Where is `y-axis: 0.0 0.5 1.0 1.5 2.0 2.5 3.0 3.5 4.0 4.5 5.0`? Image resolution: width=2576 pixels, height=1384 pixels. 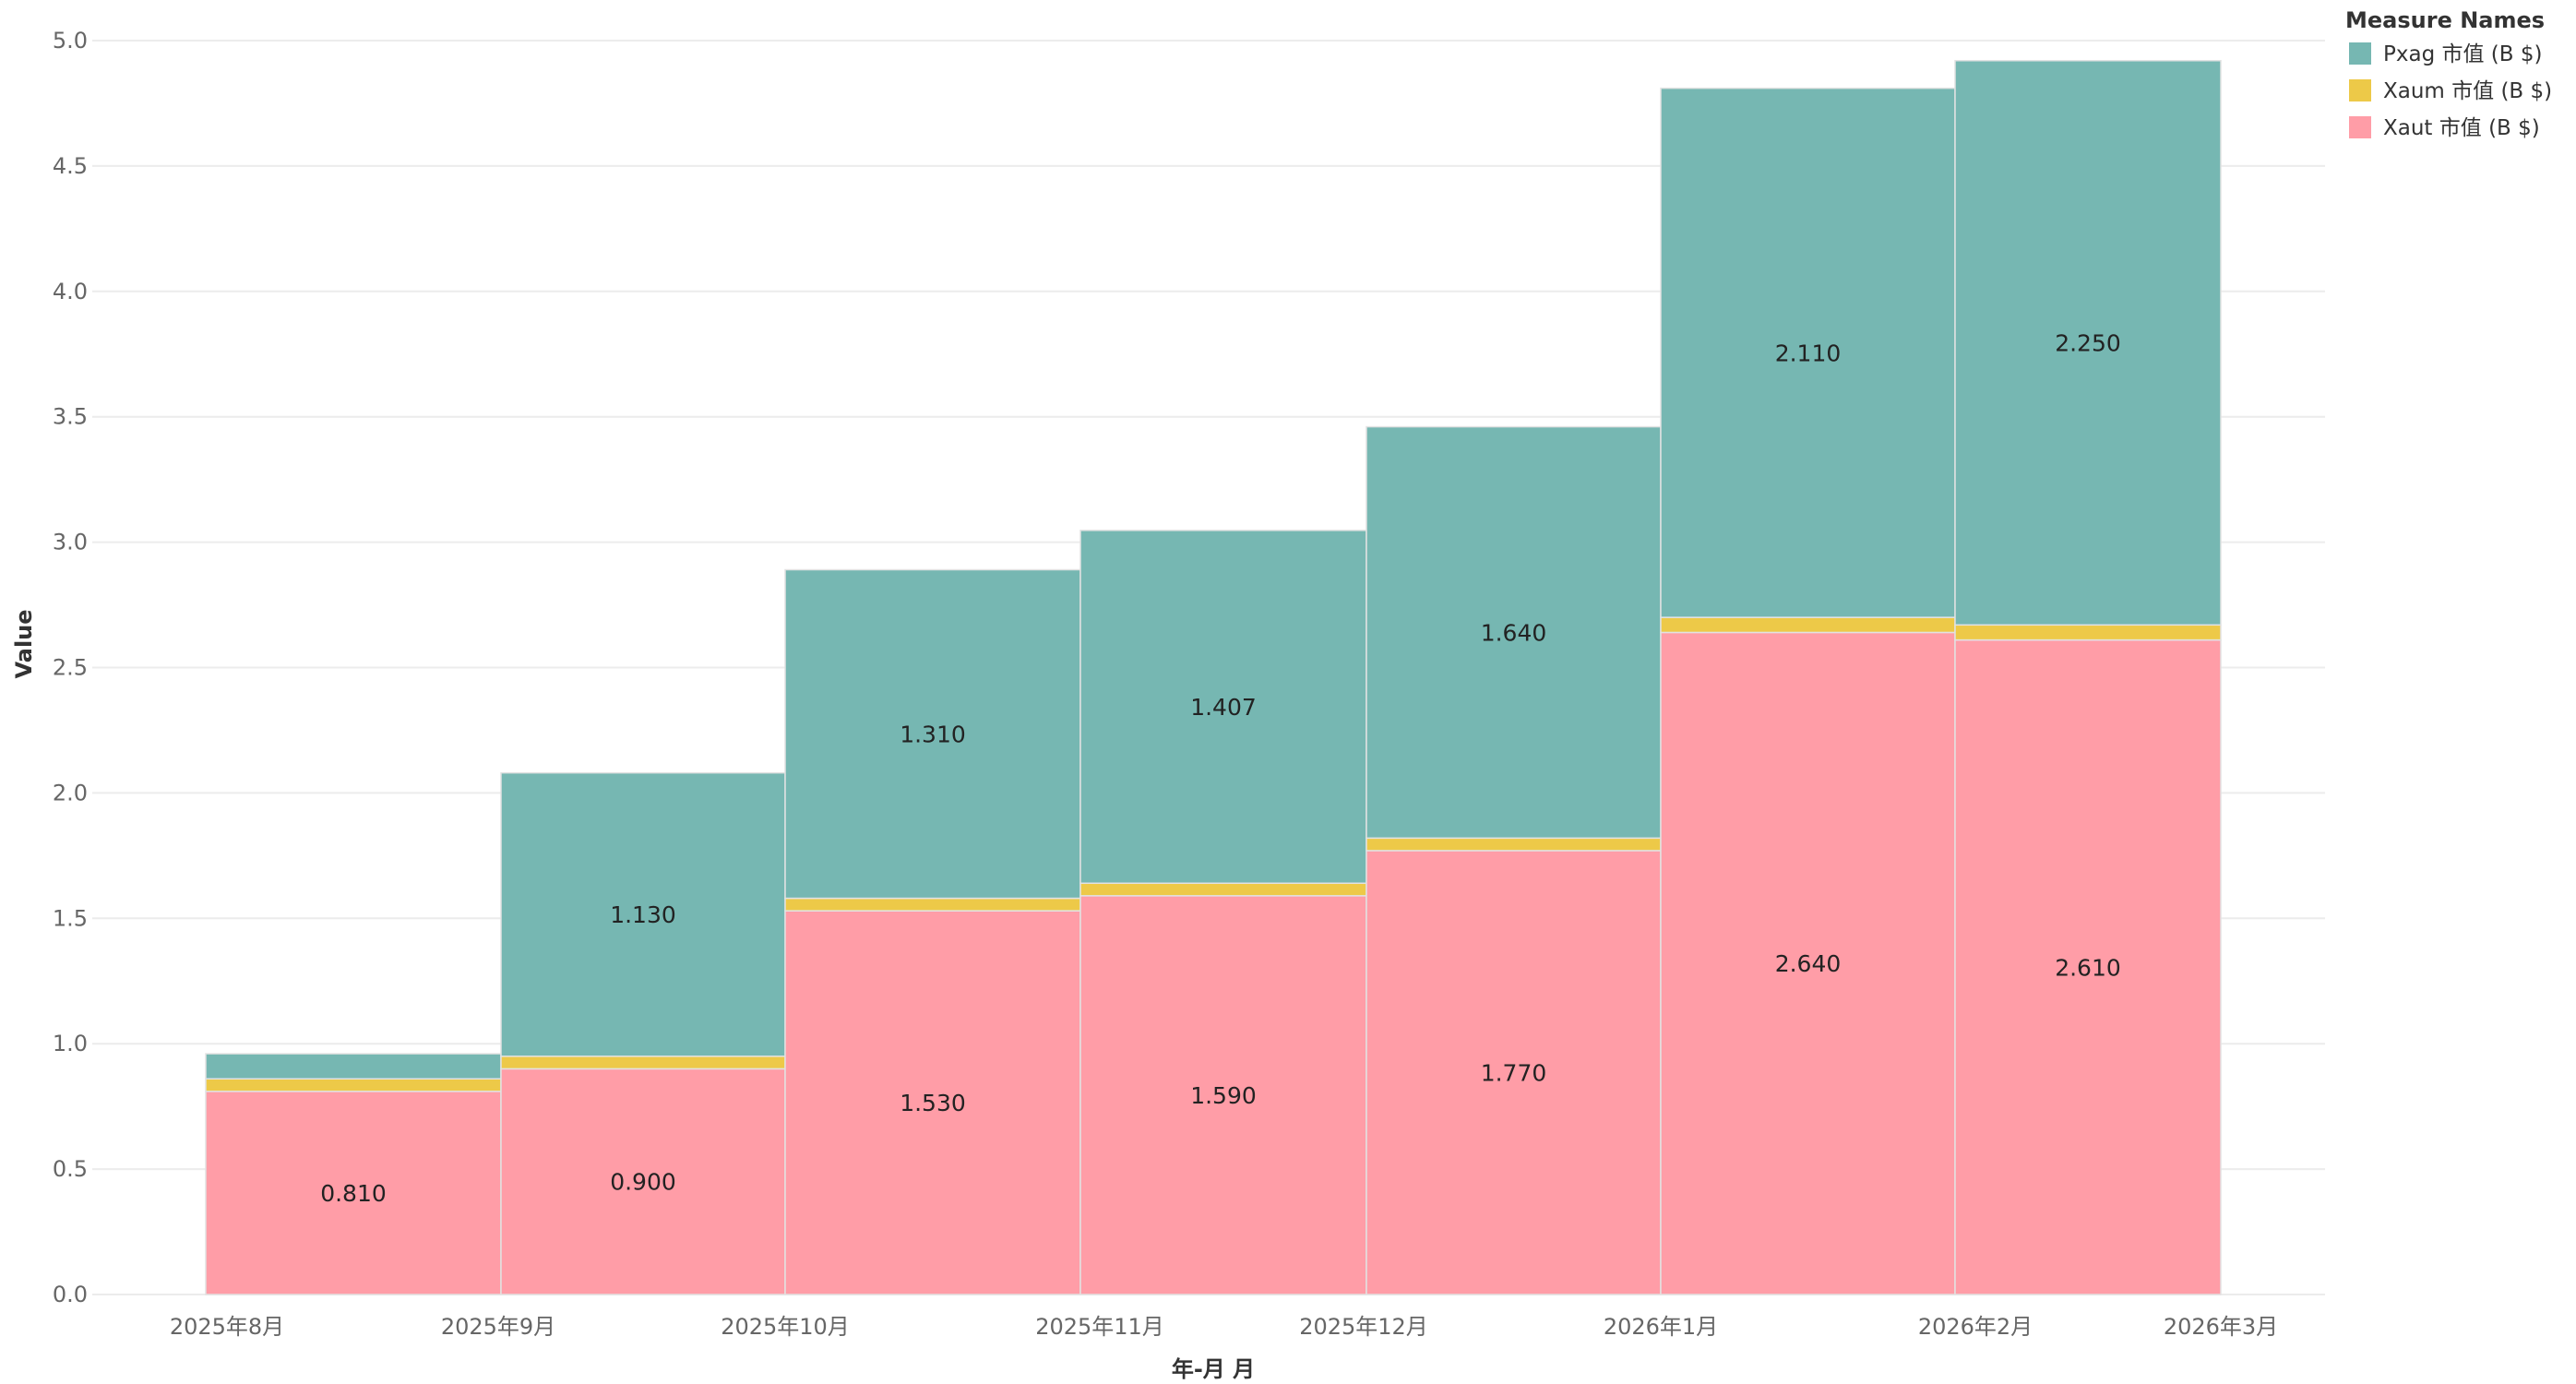 y-axis: 0.0 0.5 1.0 1.5 2.0 2.5 3.0 3.5 4.0 4.5 5.0 is located at coordinates (70, 667).